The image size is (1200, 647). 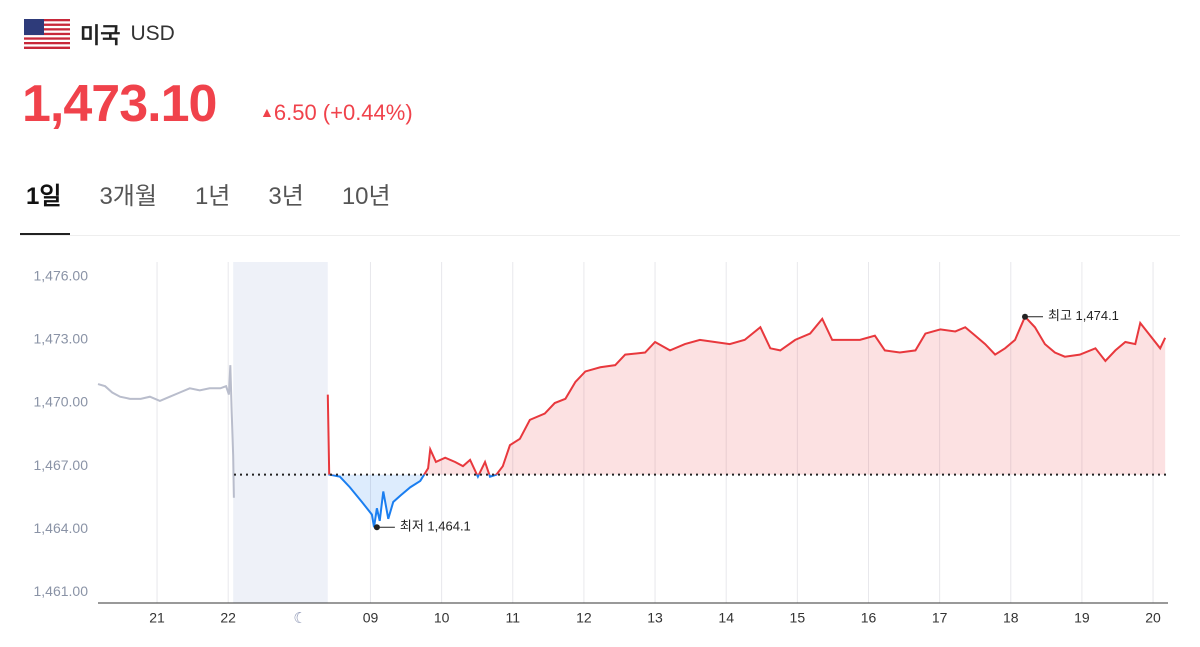 I want to click on country: 미국, so click(x=100, y=35).